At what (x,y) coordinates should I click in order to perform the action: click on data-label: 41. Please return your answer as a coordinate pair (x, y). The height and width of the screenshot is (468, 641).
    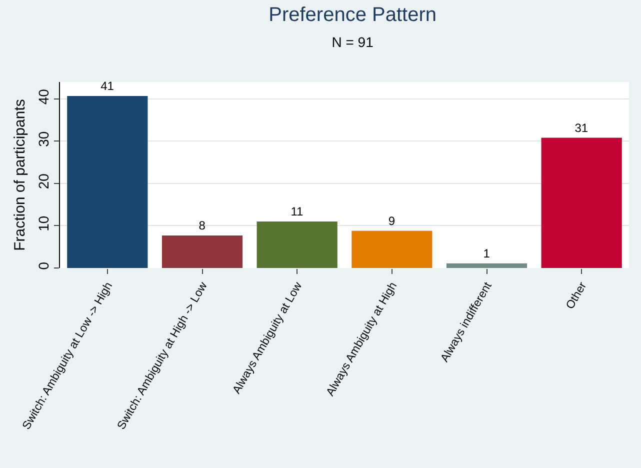
    Looking at the image, I should click on (107, 85).